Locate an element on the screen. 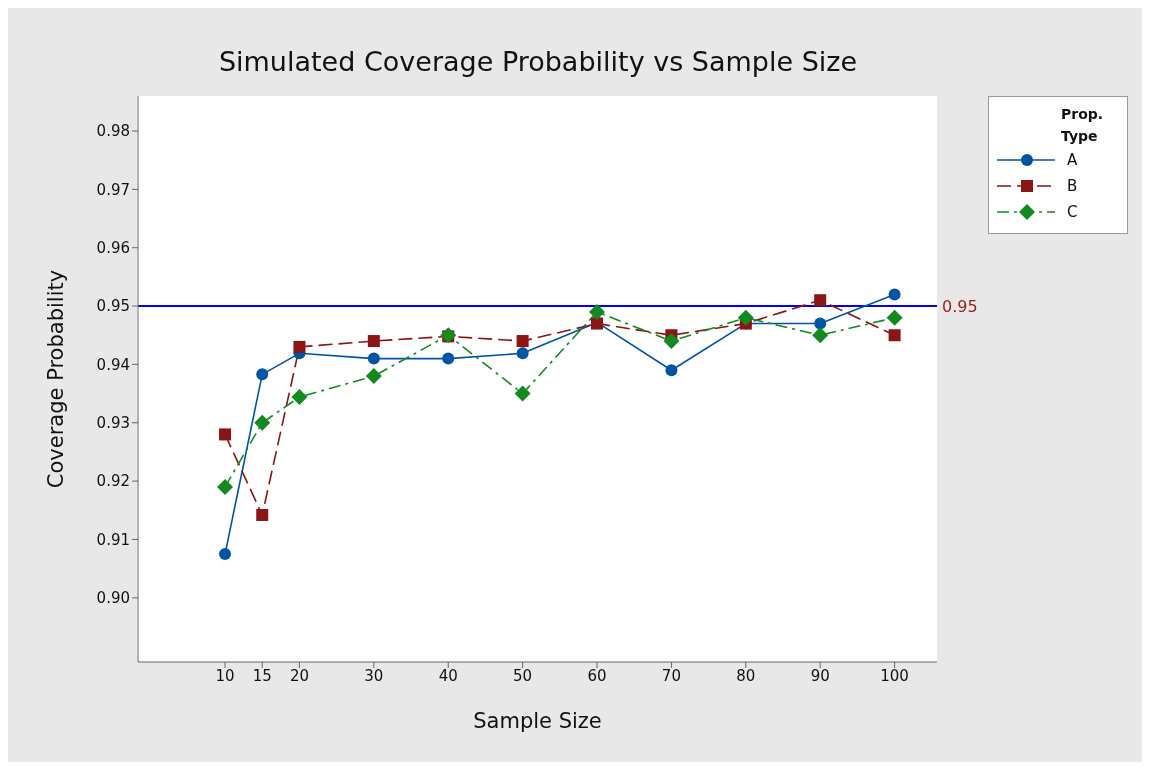  y-tick-label: 0.98 is located at coordinates (113, 131).